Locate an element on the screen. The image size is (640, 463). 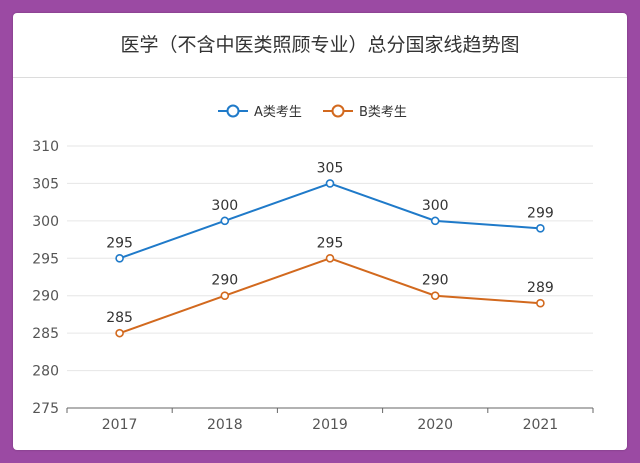
y-tick-label: 310 is located at coordinates (45, 147).